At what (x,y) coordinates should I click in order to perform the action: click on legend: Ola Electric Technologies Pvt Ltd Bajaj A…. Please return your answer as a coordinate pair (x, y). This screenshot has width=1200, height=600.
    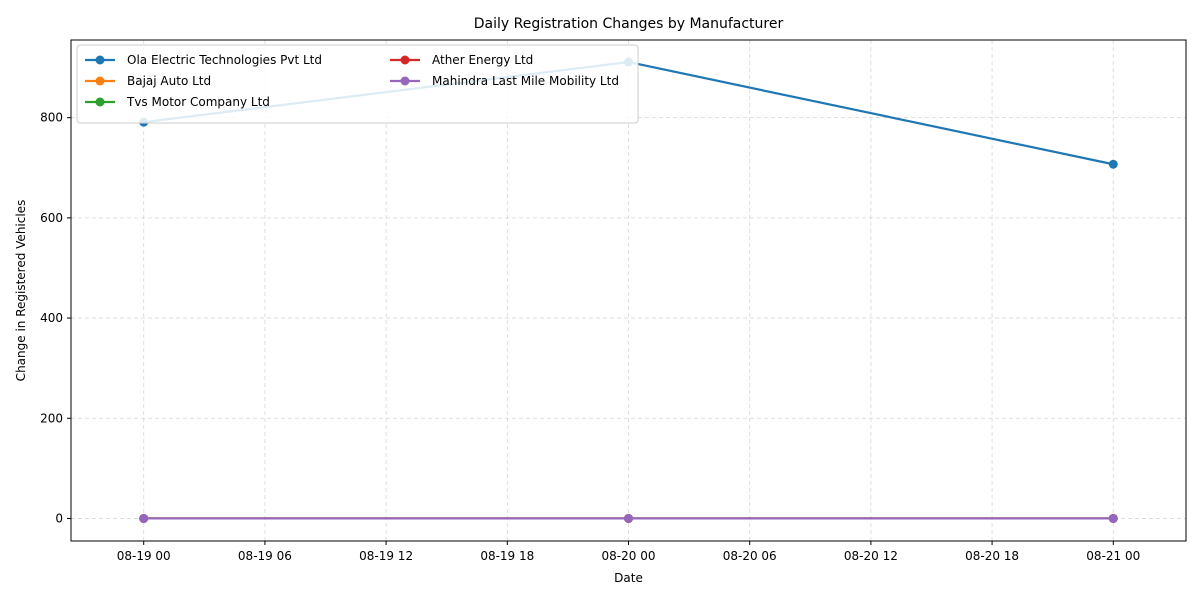
    Looking at the image, I should click on (357, 84).